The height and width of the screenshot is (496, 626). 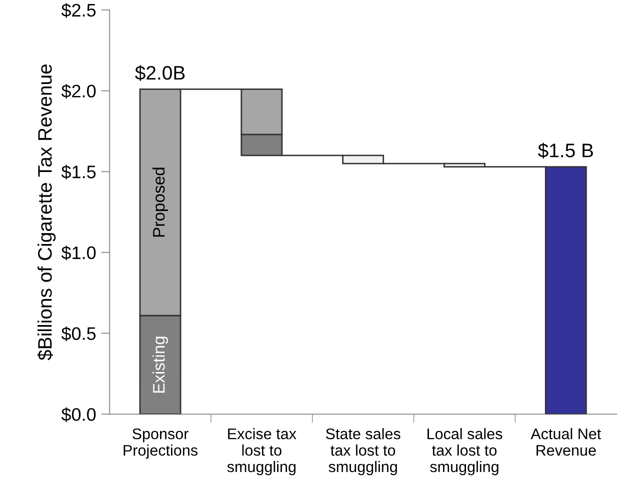 What do you see at coordinates (160, 364) in the screenshot?
I see `series-label: Existing` at bounding box center [160, 364].